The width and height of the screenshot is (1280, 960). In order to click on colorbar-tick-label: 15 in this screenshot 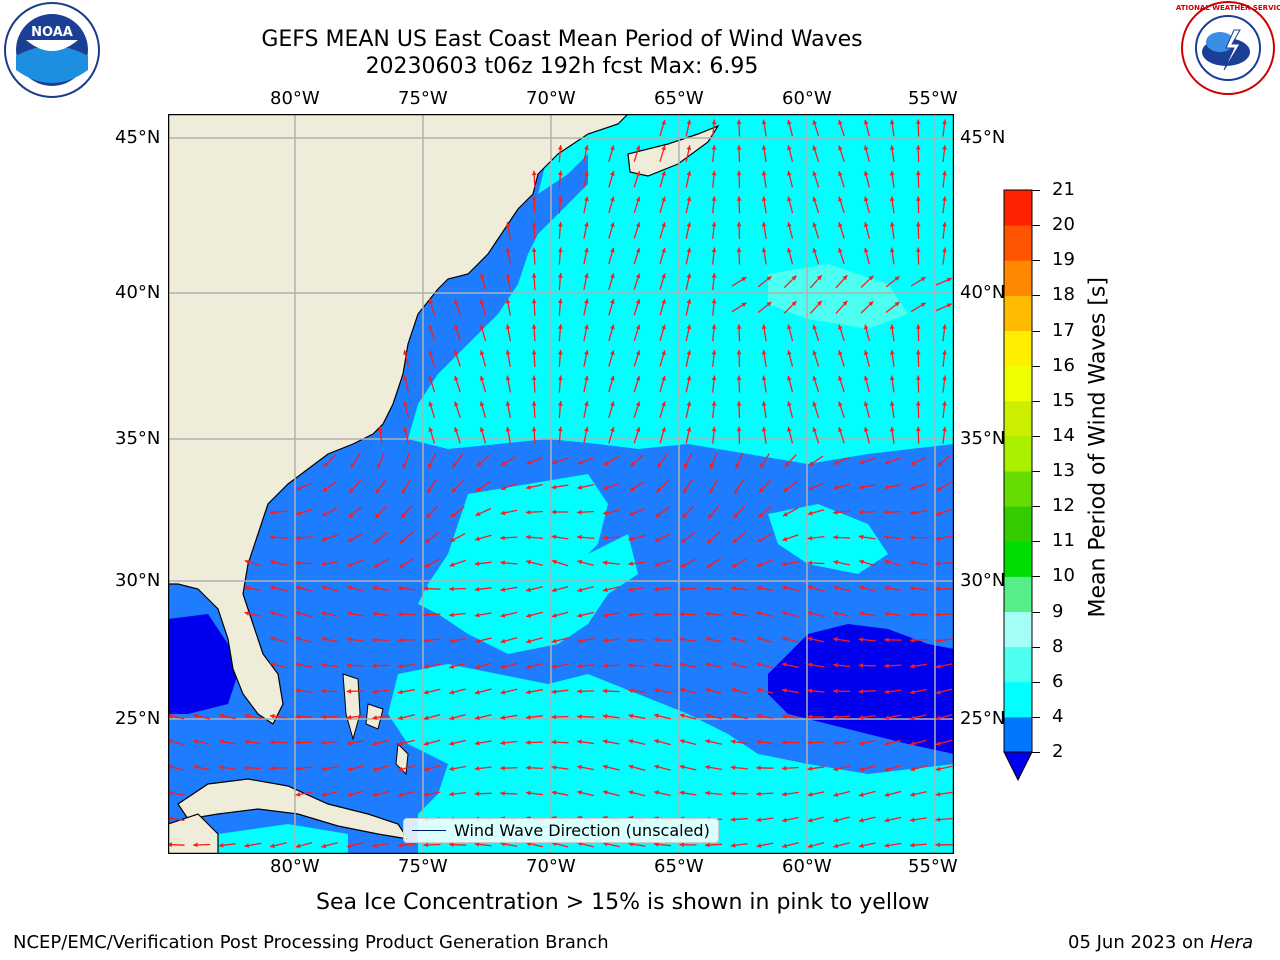, I will do `click(1063, 400)`.